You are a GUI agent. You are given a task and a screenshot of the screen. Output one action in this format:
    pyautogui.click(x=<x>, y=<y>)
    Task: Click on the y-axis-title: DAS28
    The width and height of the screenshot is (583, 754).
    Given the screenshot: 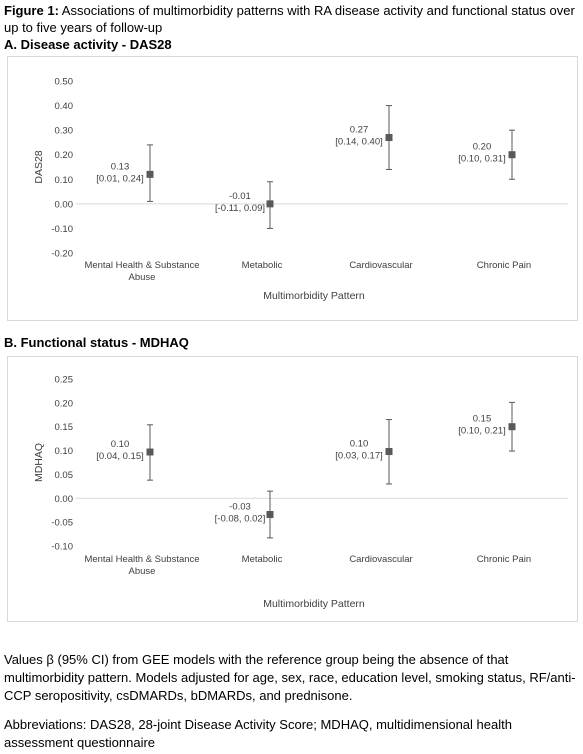 What is the action you would take?
    pyautogui.click(x=39, y=166)
    